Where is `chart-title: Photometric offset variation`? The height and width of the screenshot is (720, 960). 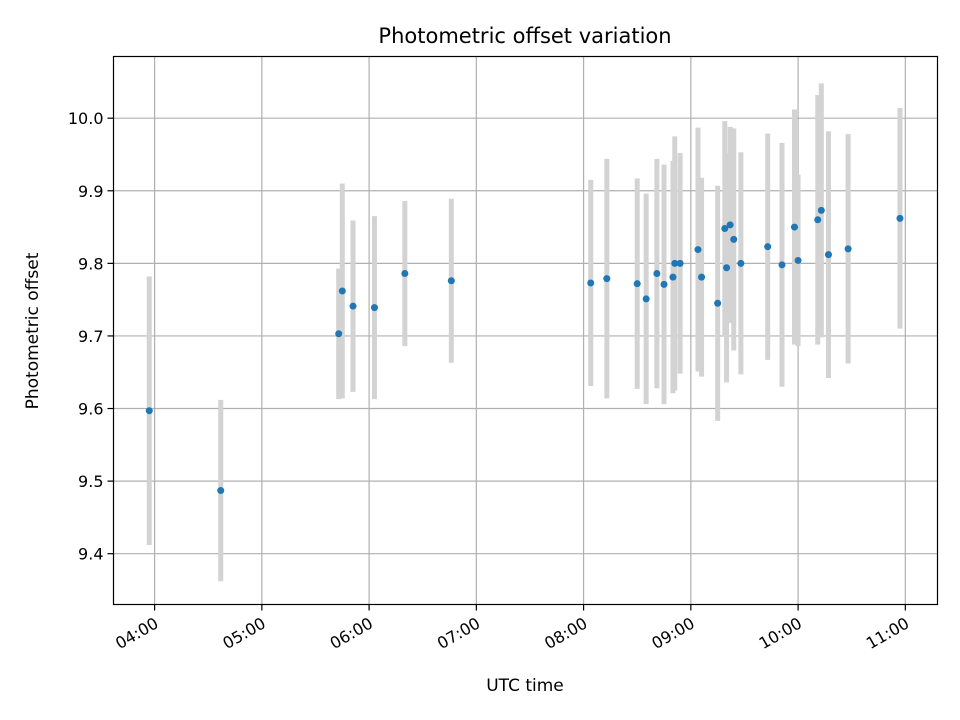 chart-title: Photometric offset variation is located at coordinates (524, 36).